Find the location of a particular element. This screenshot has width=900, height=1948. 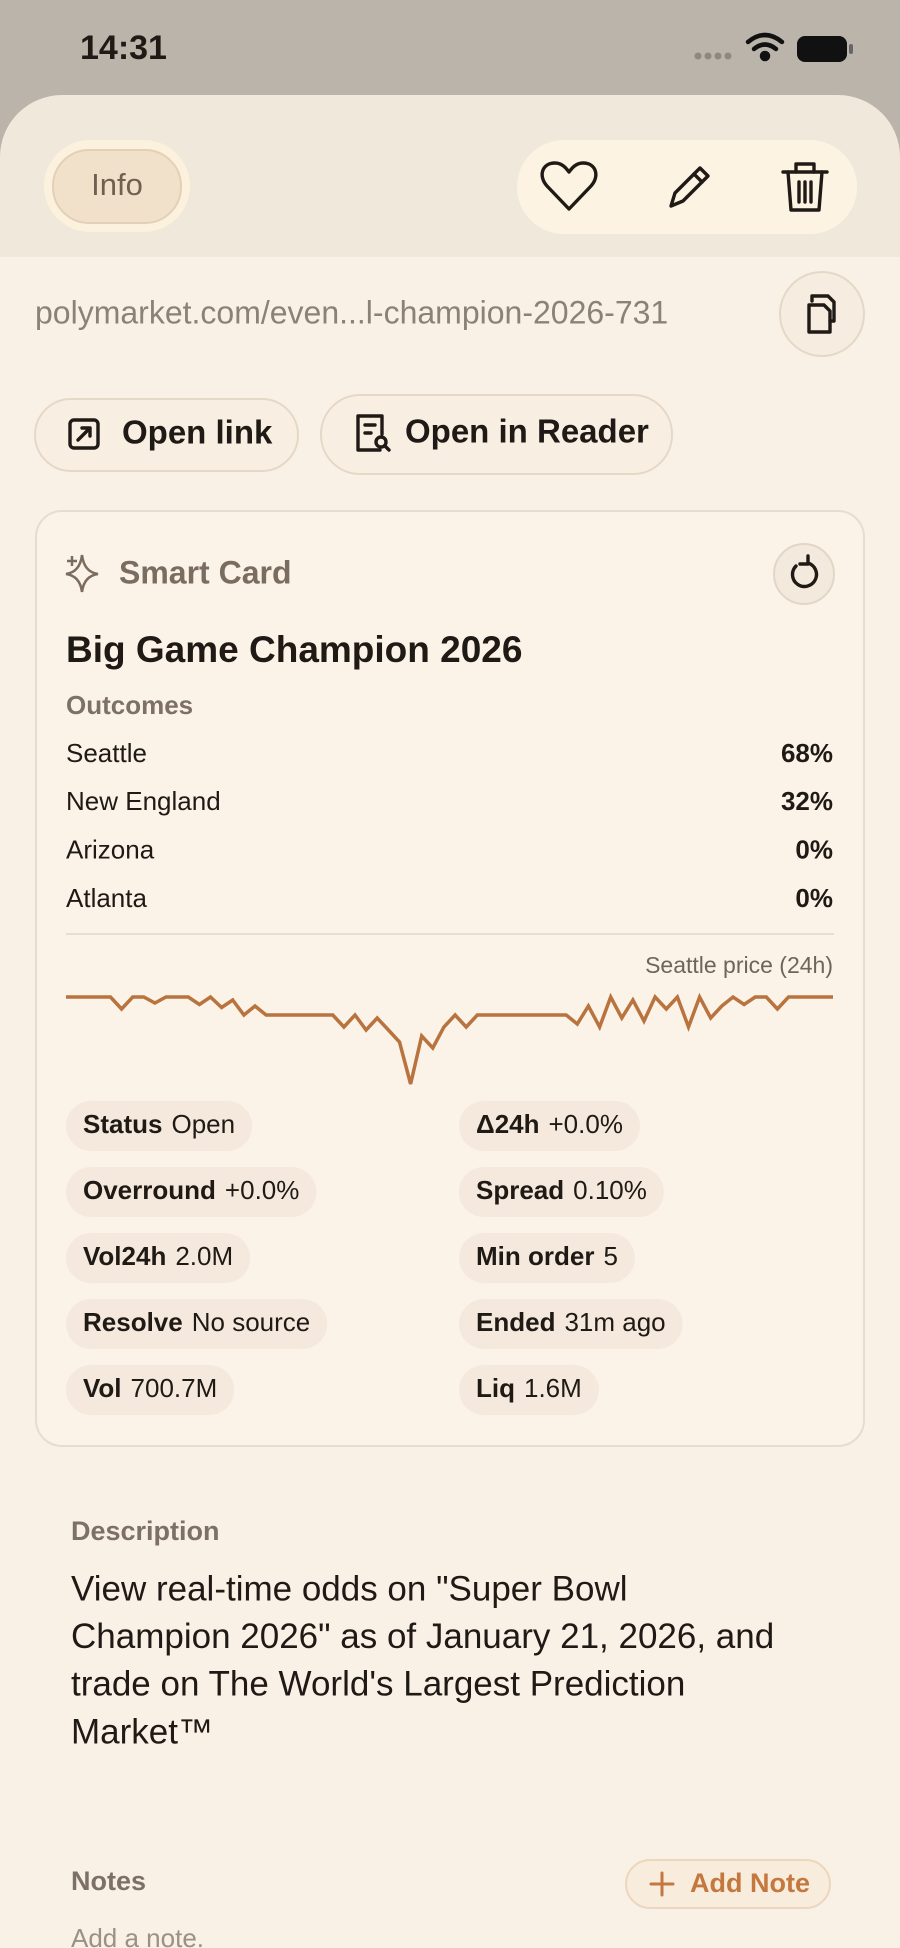

copy-button is located at coordinates (822, 314).